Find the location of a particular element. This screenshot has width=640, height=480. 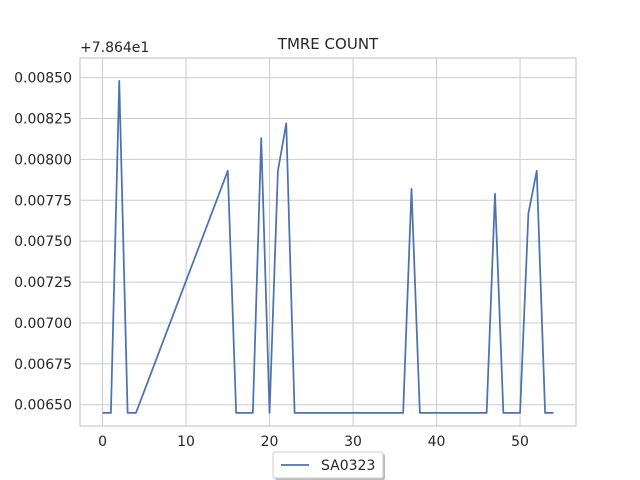

x-tick-label: 30 is located at coordinates (353, 442).